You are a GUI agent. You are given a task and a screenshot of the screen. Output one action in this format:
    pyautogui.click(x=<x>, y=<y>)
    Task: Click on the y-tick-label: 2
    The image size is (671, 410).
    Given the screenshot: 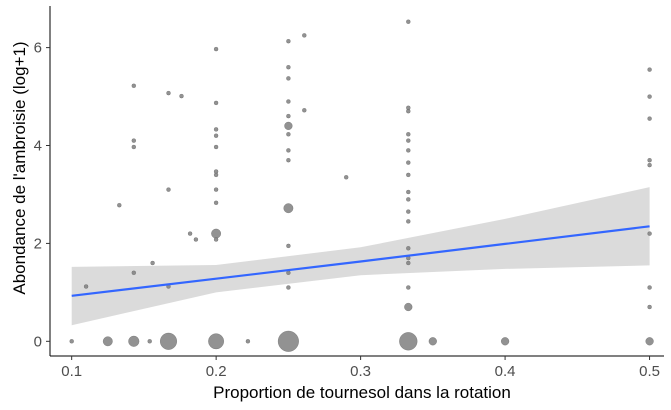 What is the action you would take?
    pyautogui.click(x=38, y=243)
    